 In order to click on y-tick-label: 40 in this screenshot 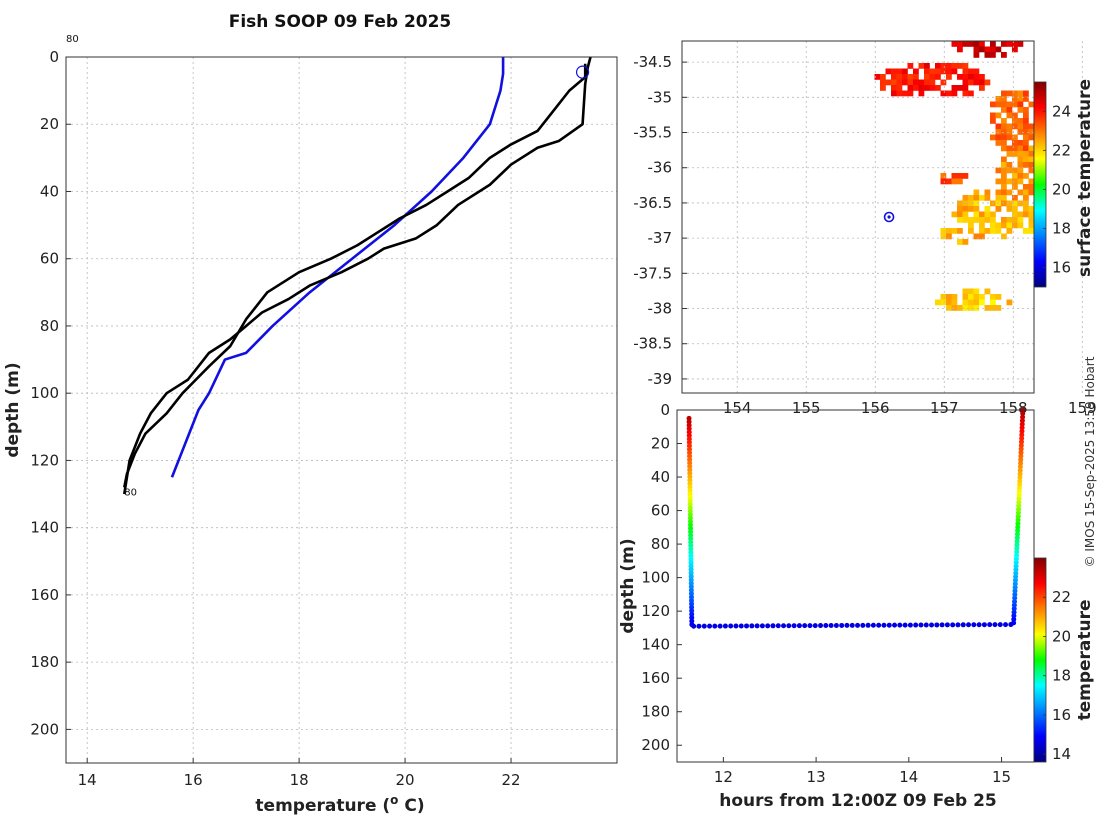, I will do `click(49, 191)`.